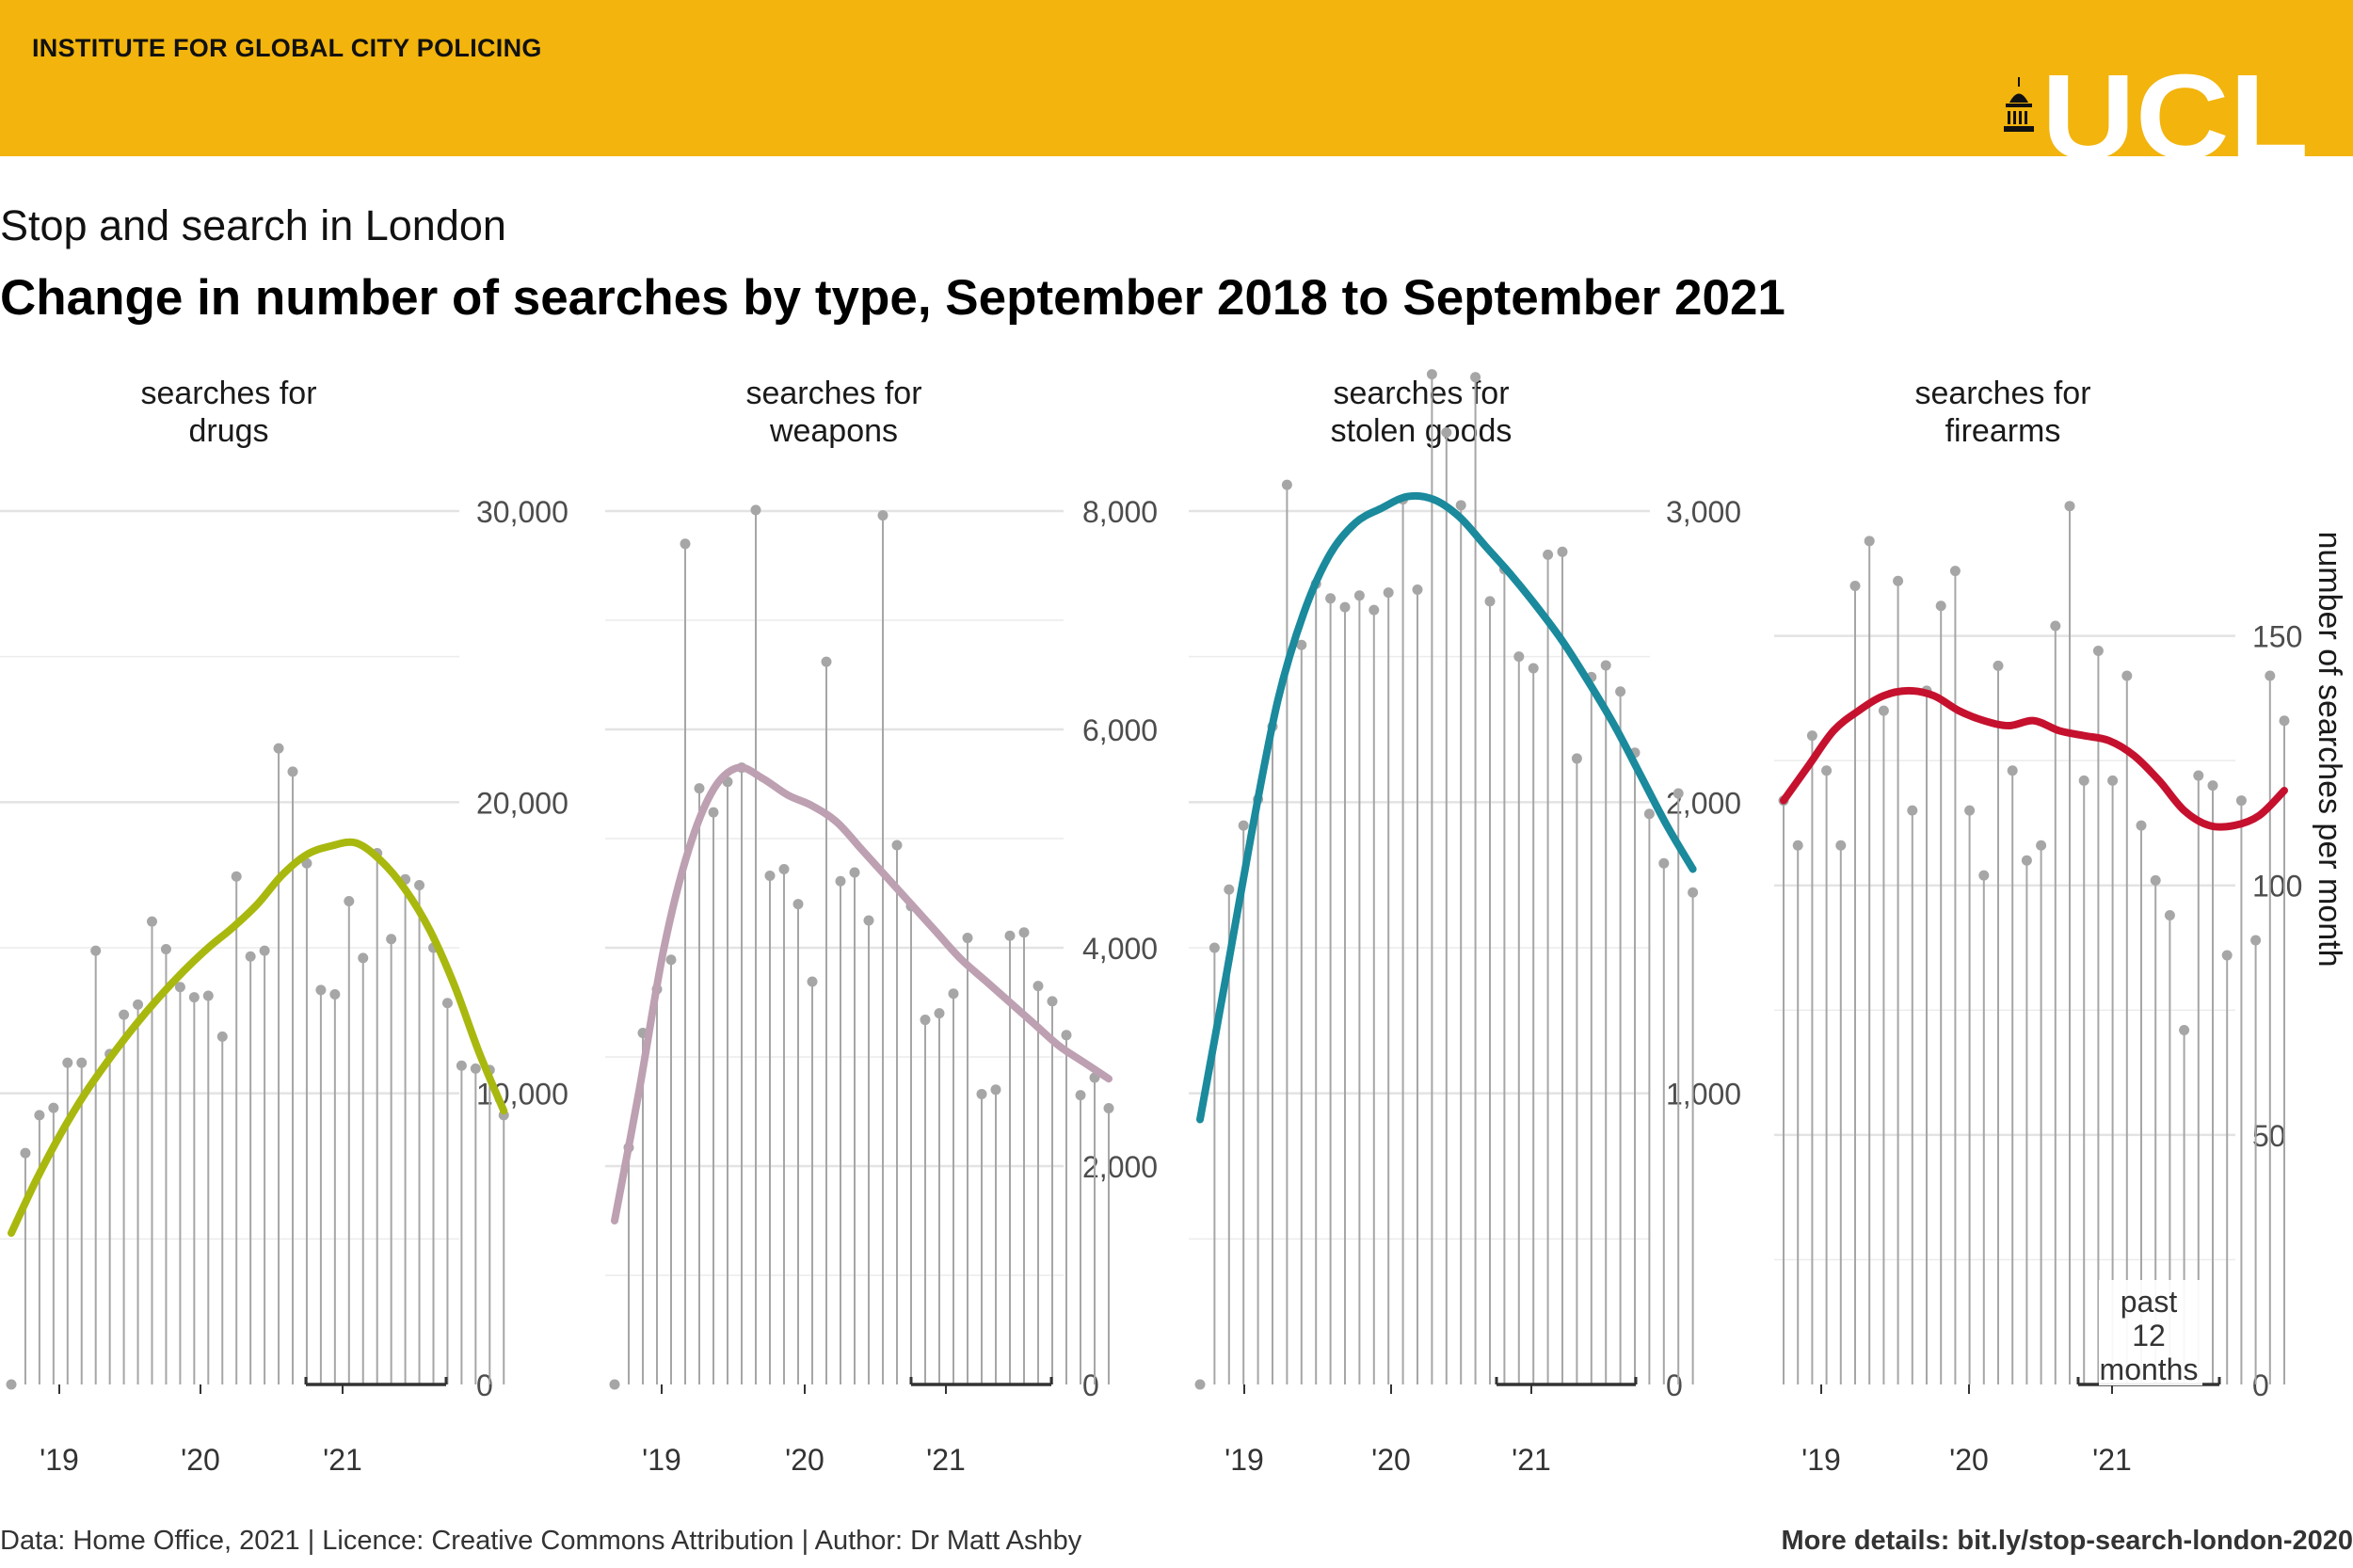 Image resolution: width=2353 pixels, height=1568 pixels. Describe the element at coordinates (253, 225) in the screenshot. I see `chart-subtitle: Stop and search in London` at that location.